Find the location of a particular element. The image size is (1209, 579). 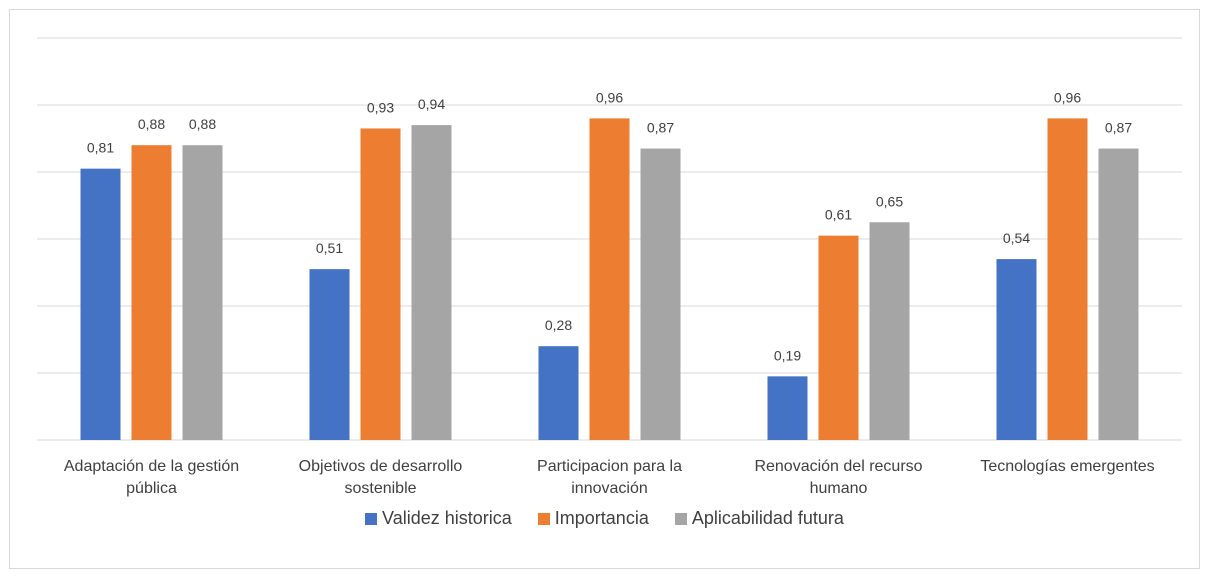

x-tick-label: Objetivos de desarrollo sostenible is located at coordinates (380, 477).